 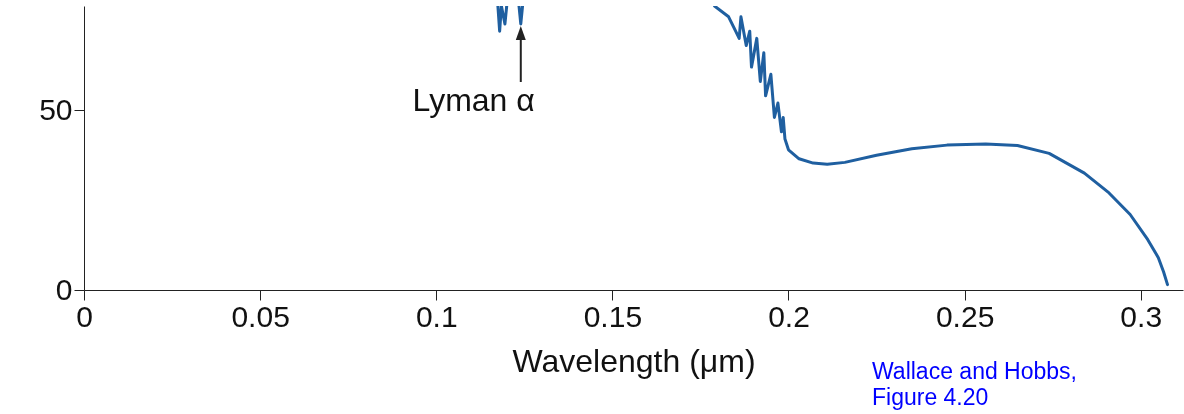 What do you see at coordinates (634, 360) in the screenshot?
I see `x-axis-title: Wavelength (μm)` at bounding box center [634, 360].